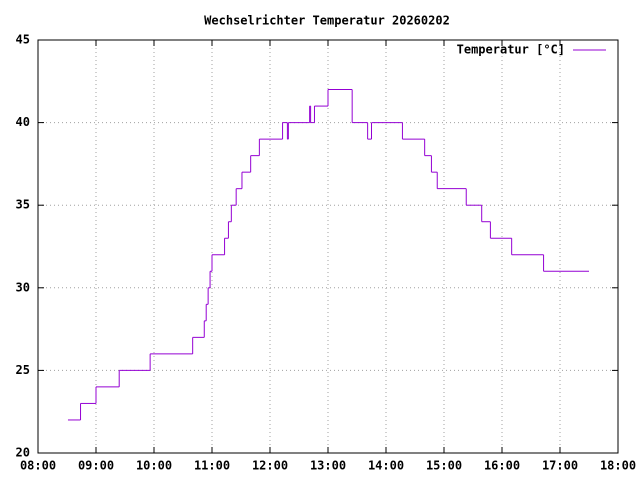 Image resolution: width=640 pixels, height=480 pixels. Describe the element at coordinates (38, 466) in the screenshot. I see `x-tick-label: 08:00` at that location.